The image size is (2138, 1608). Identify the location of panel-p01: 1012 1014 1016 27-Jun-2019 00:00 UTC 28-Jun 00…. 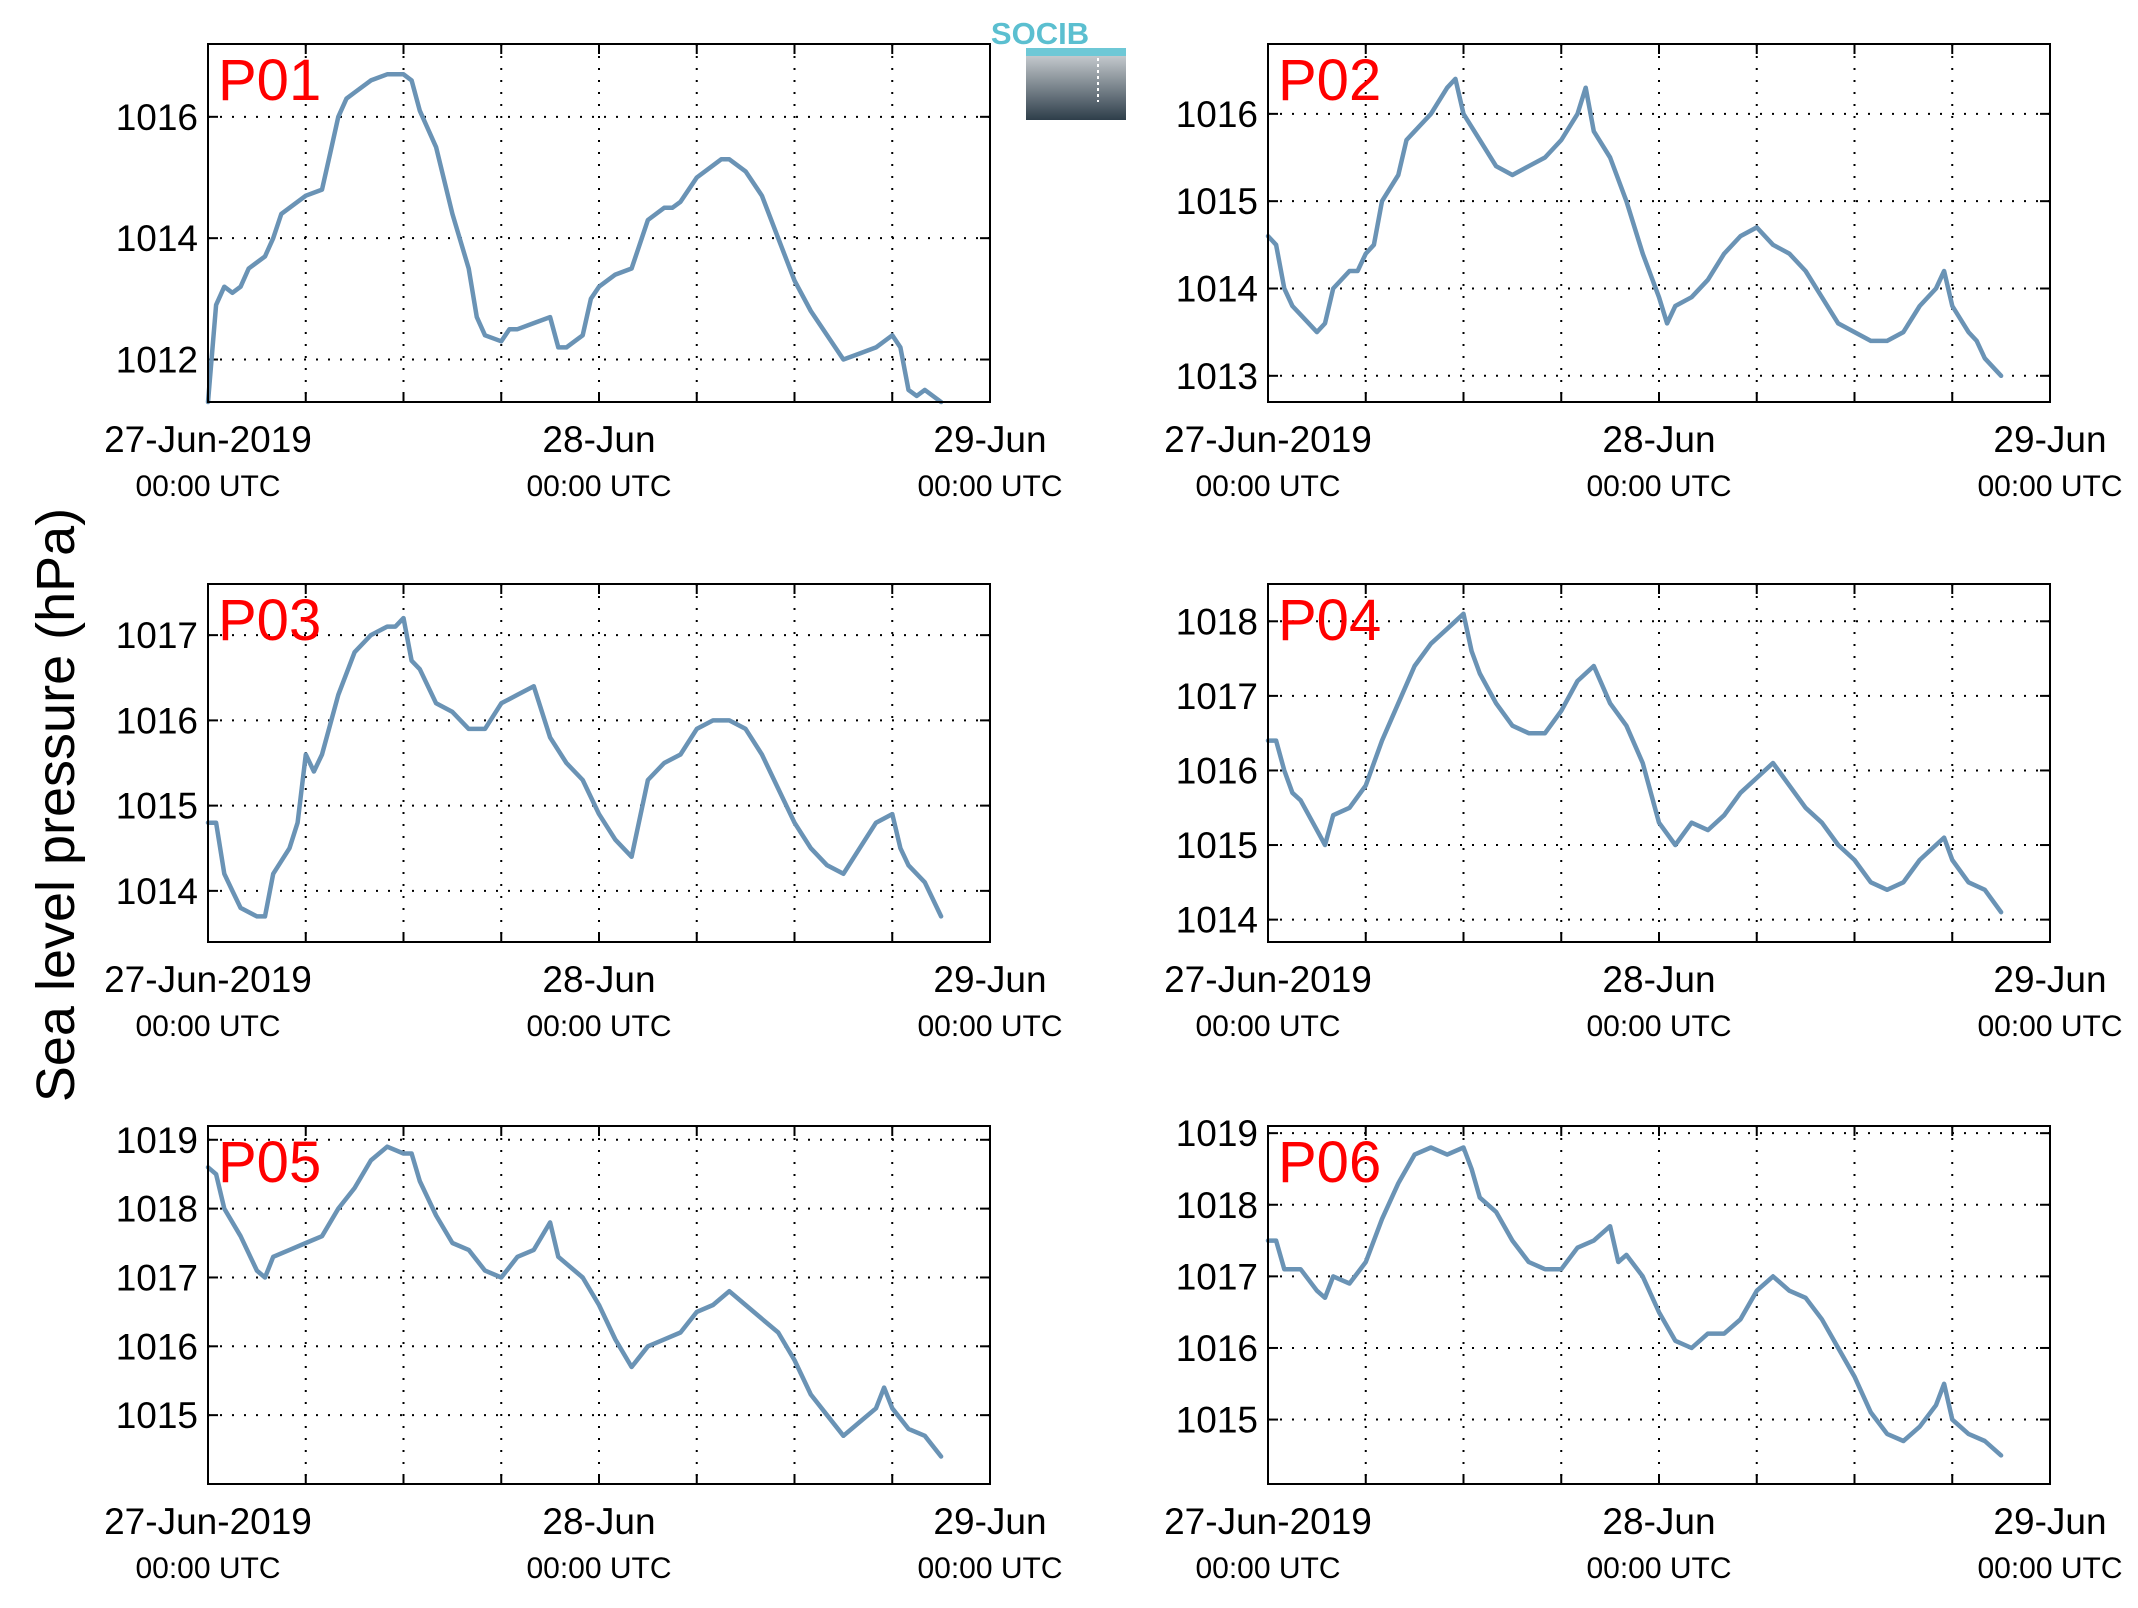
(583, 273).